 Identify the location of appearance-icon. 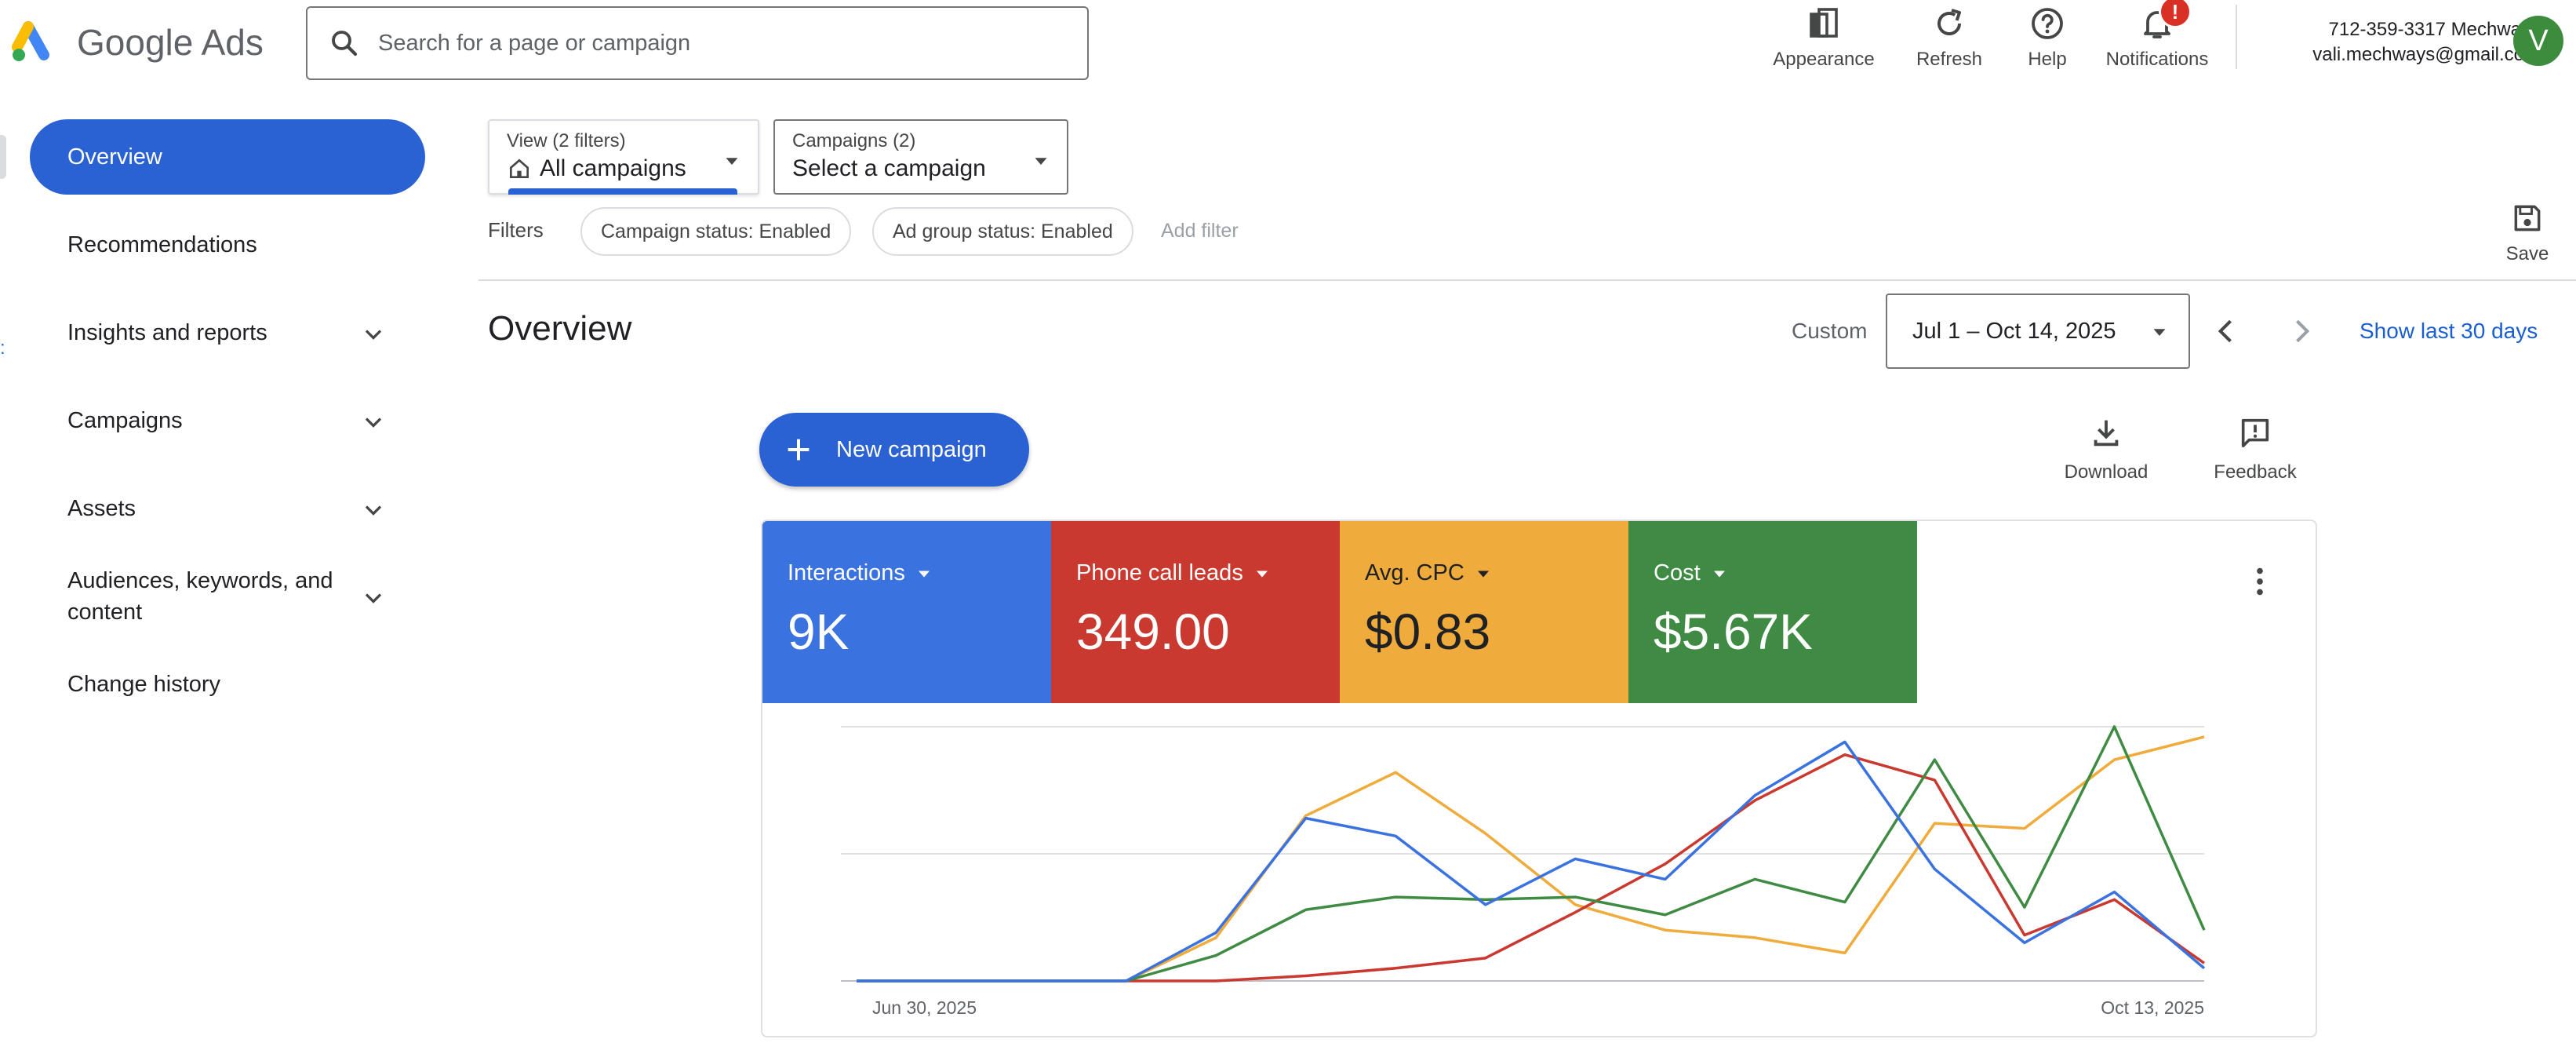
(1824, 23).